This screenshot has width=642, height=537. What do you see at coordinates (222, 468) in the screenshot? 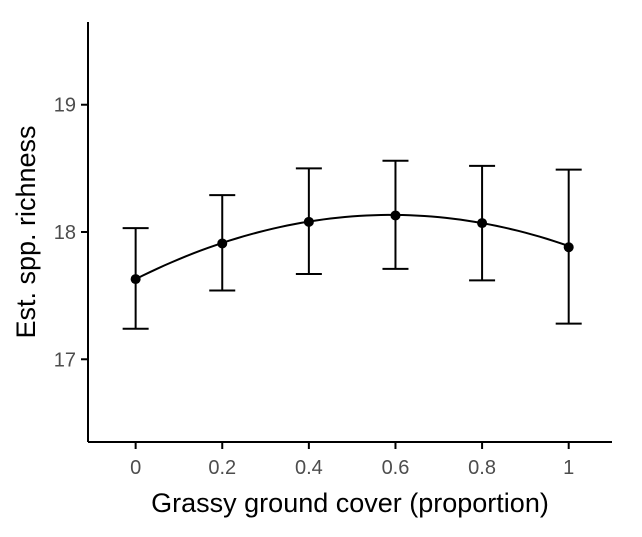
I see `x-tick-label: 0.2` at bounding box center [222, 468].